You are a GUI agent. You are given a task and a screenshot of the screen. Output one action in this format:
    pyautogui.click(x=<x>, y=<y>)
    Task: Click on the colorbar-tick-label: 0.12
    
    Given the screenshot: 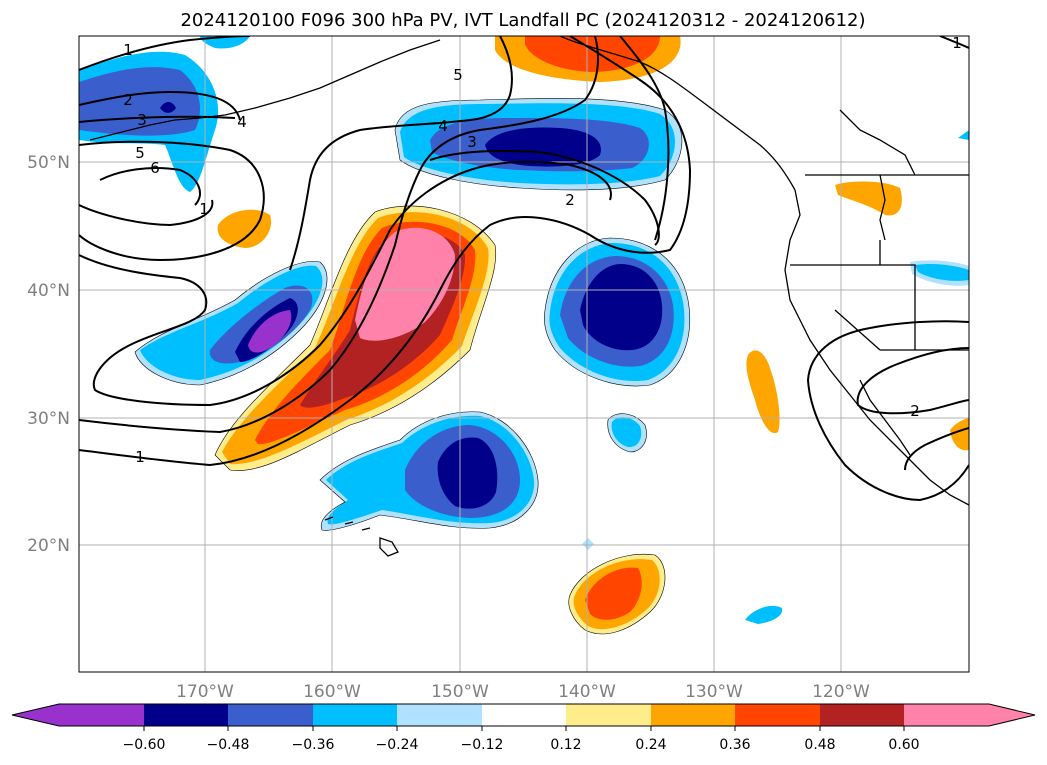 What is the action you would take?
    pyautogui.click(x=565, y=745)
    